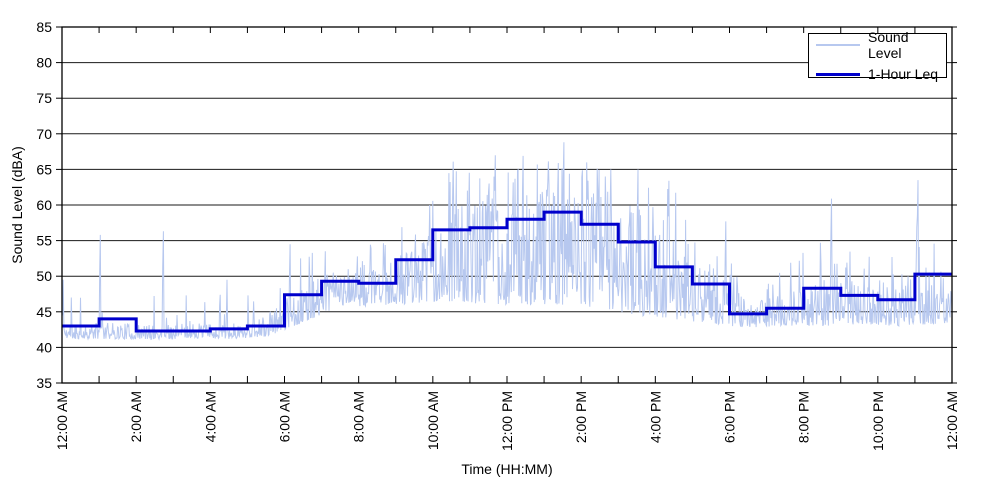 The width and height of the screenshot is (1000, 500). What do you see at coordinates (210, 416) in the screenshot?
I see `x-tick-label: 4:00 AM` at bounding box center [210, 416].